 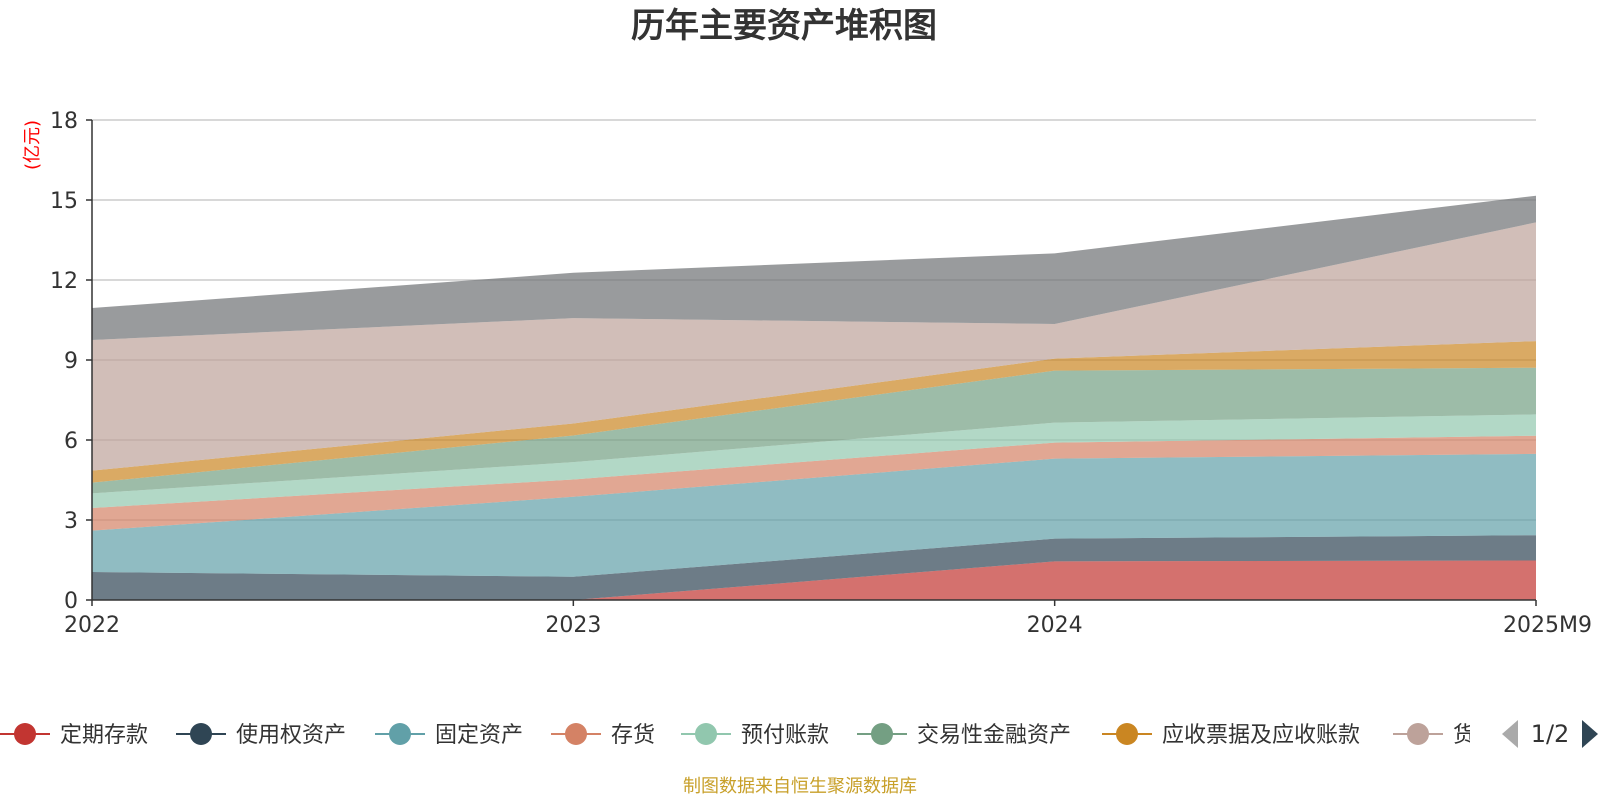 What do you see at coordinates (1590, 734) in the screenshot?
I see `legend-next-page-icon` at bounding box center [1590, 734].